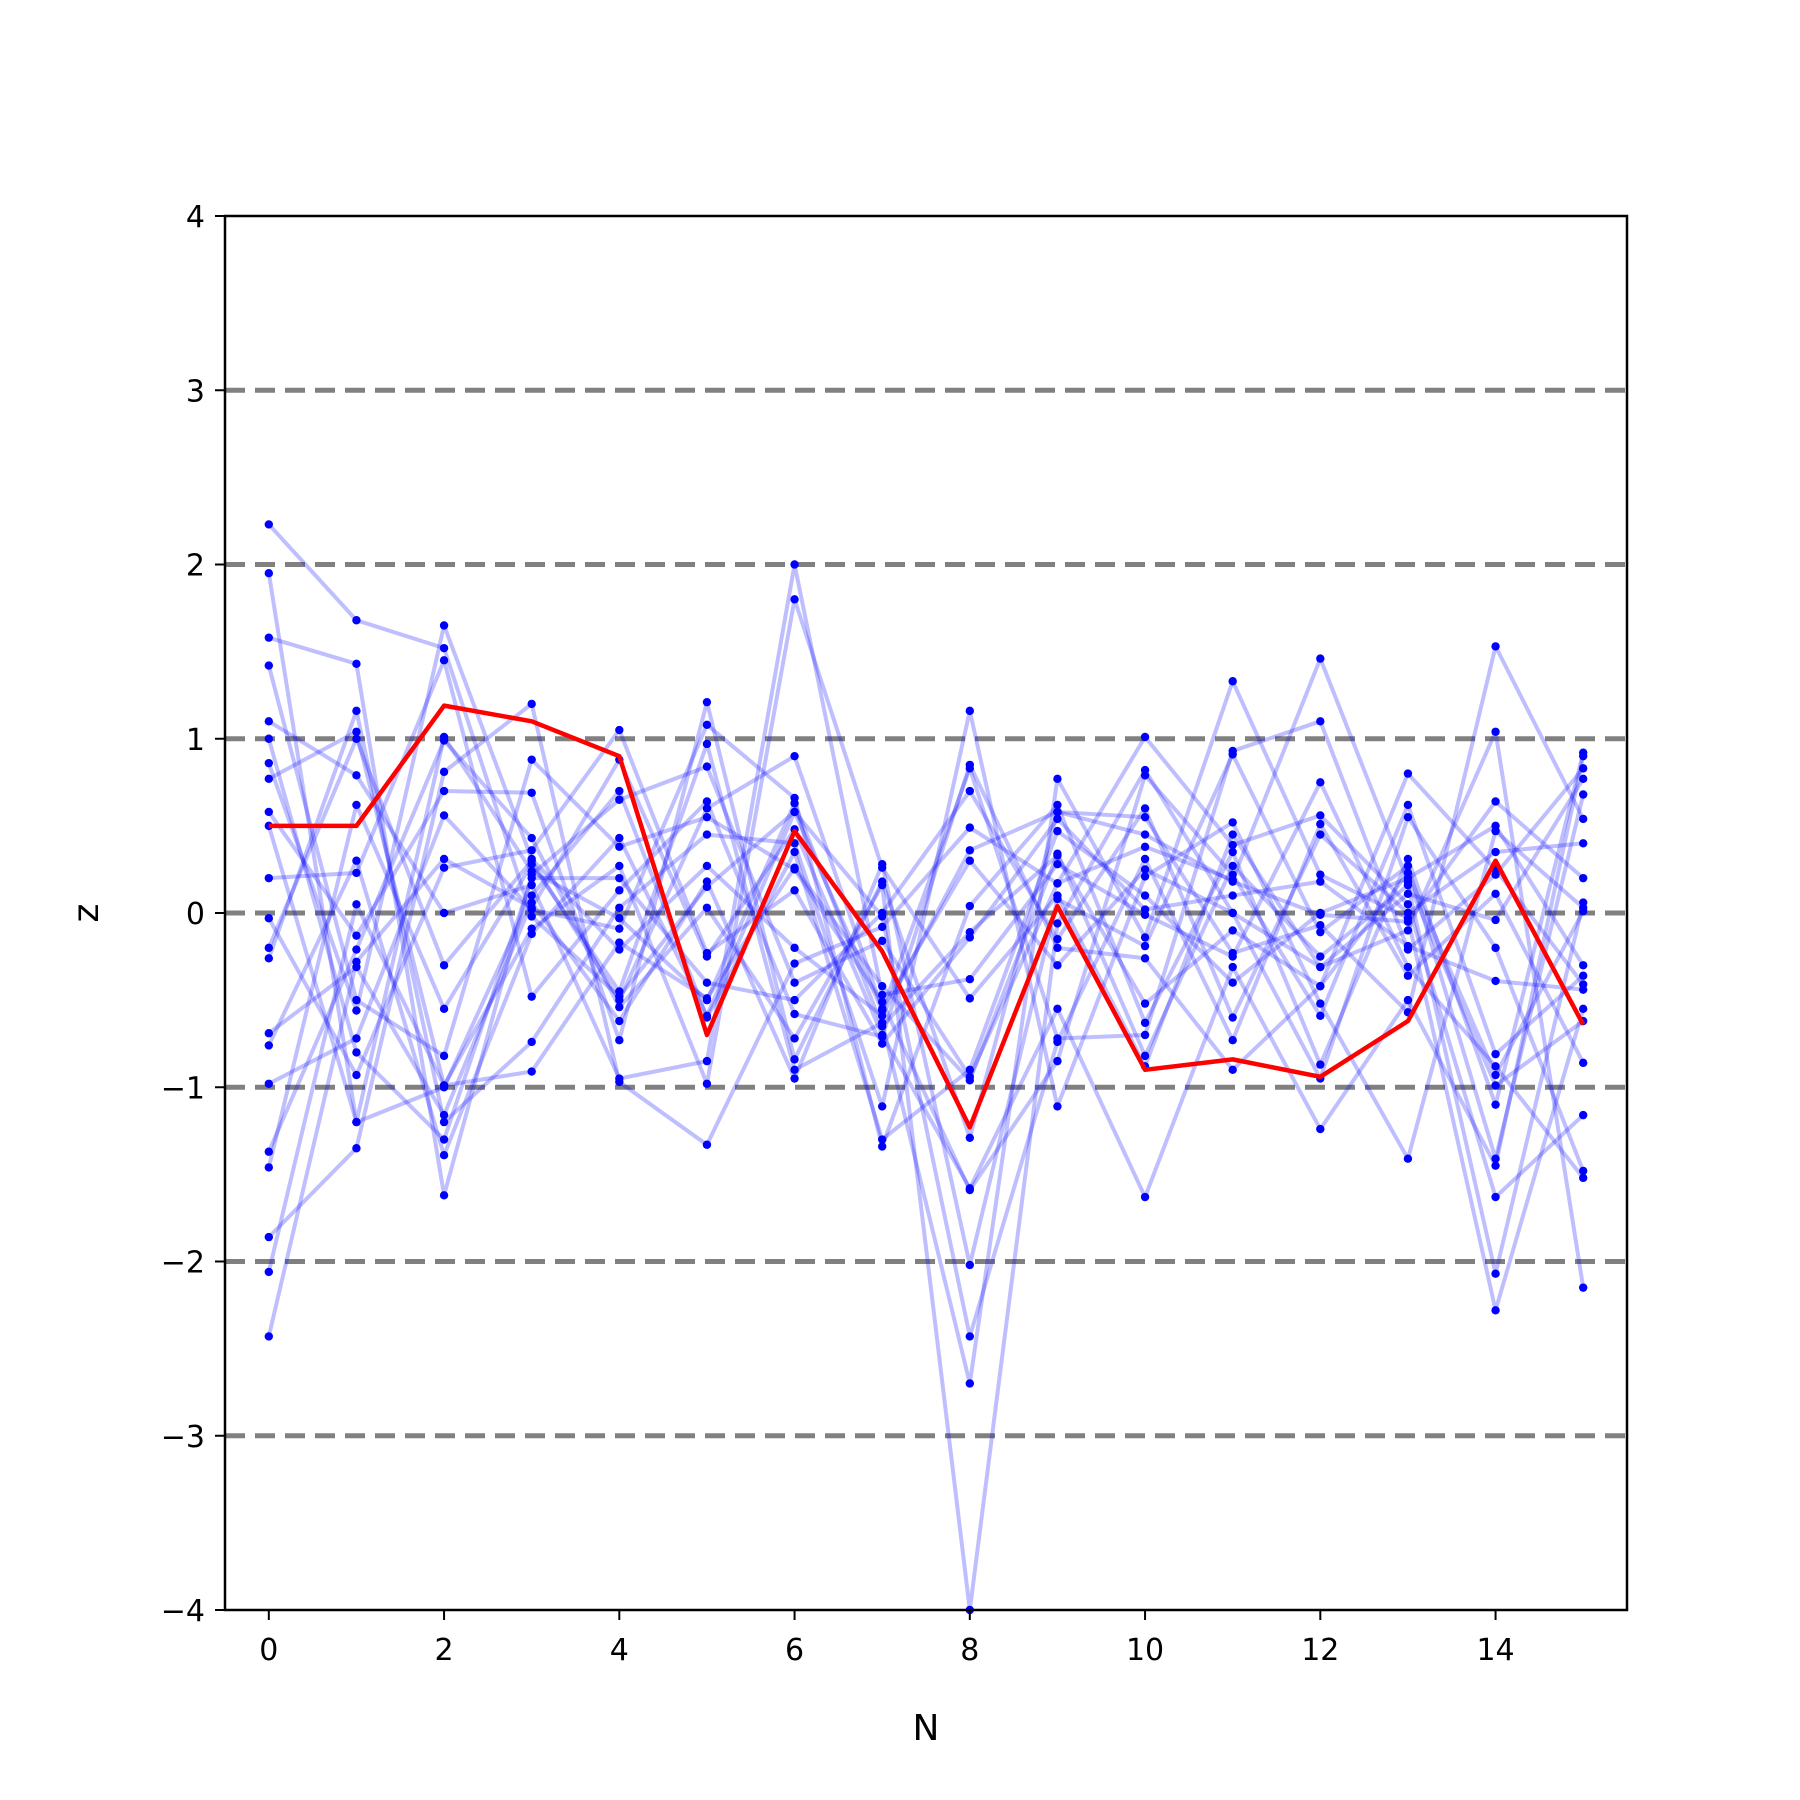 The width and height of the screenshot is (1800, 1800). Describe the element at coordinates (926, 902) in the screenshot. I see `background-series` at that location.